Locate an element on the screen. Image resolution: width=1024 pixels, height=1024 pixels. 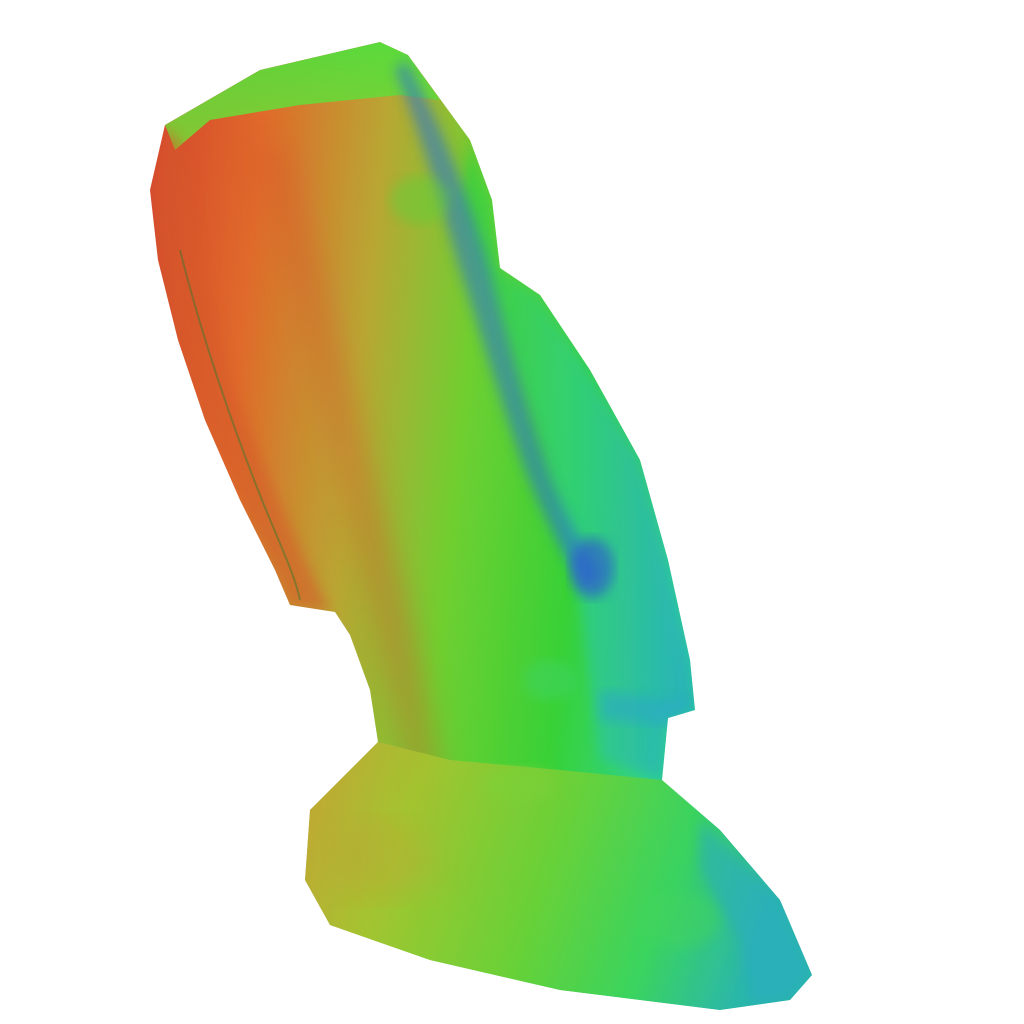
face-side is located at coordinates (577, 460).